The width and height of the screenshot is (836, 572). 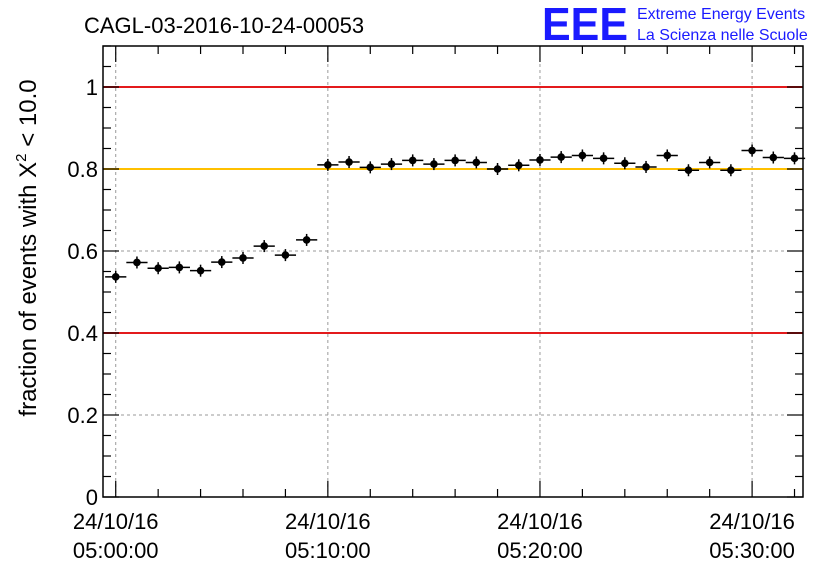 I want to click on y-tick-label: 0.8, so click(x=82, y=169).